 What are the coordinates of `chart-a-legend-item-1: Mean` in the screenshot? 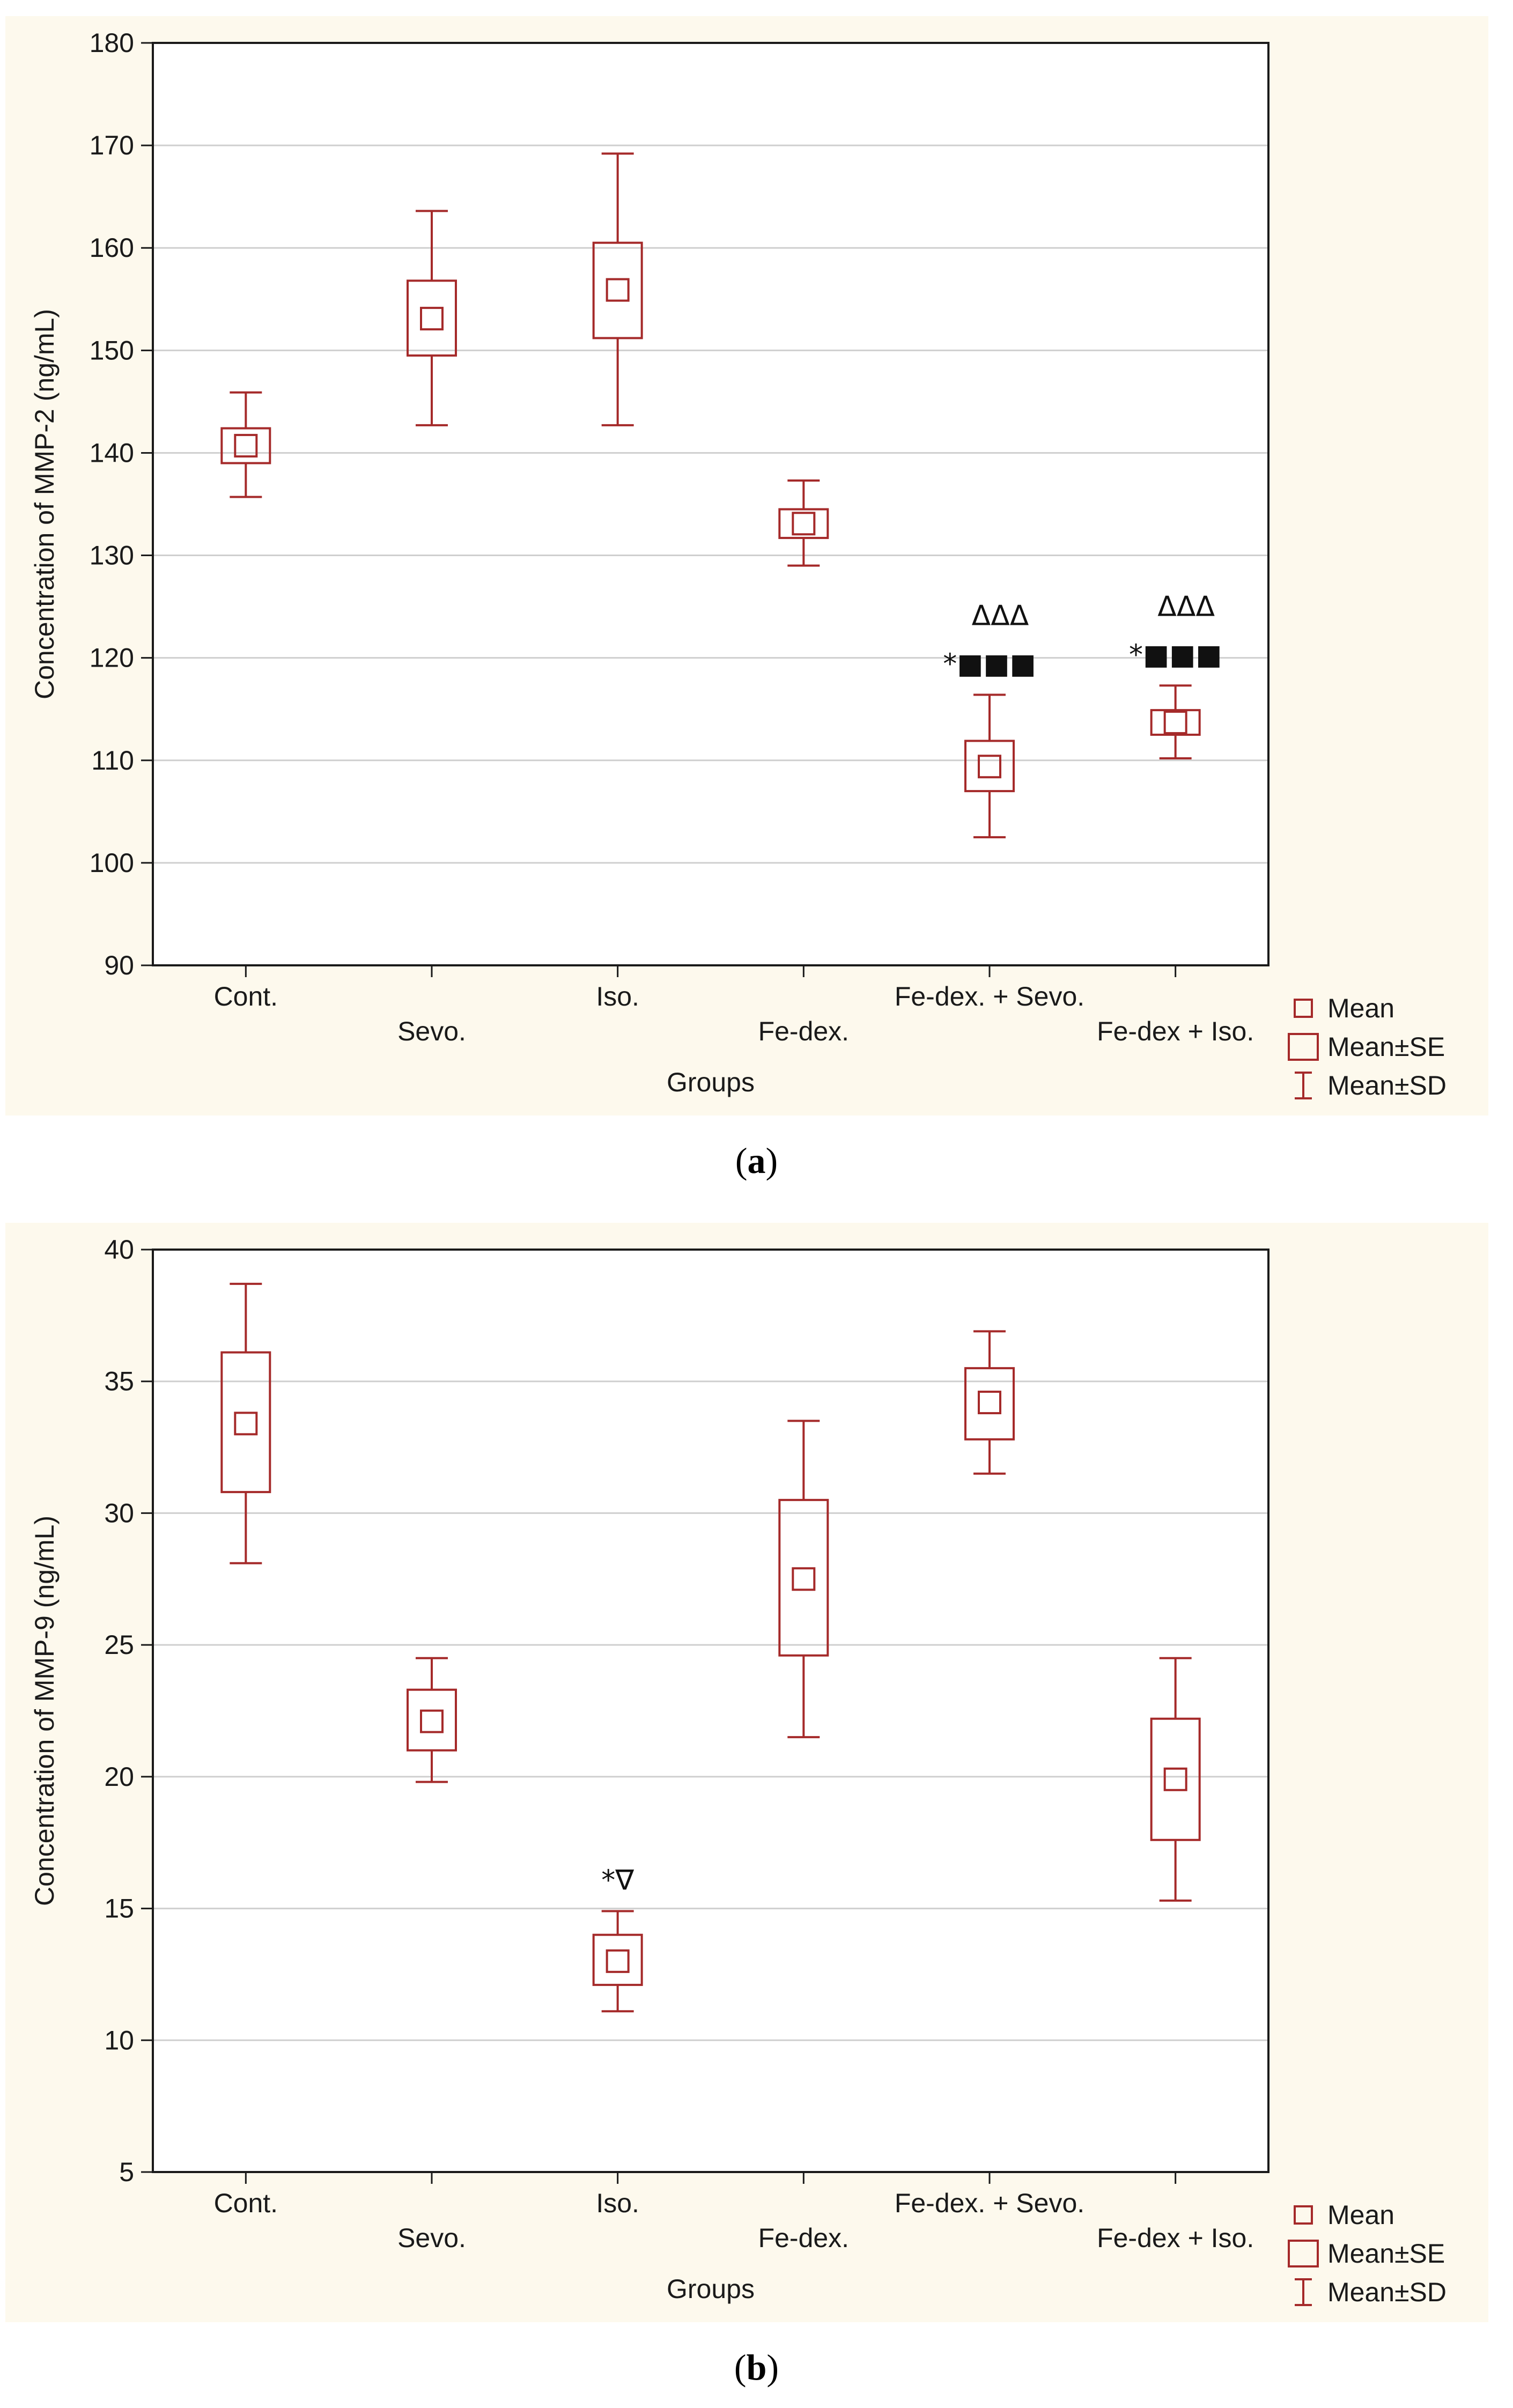 It's located at (1344, 1008).